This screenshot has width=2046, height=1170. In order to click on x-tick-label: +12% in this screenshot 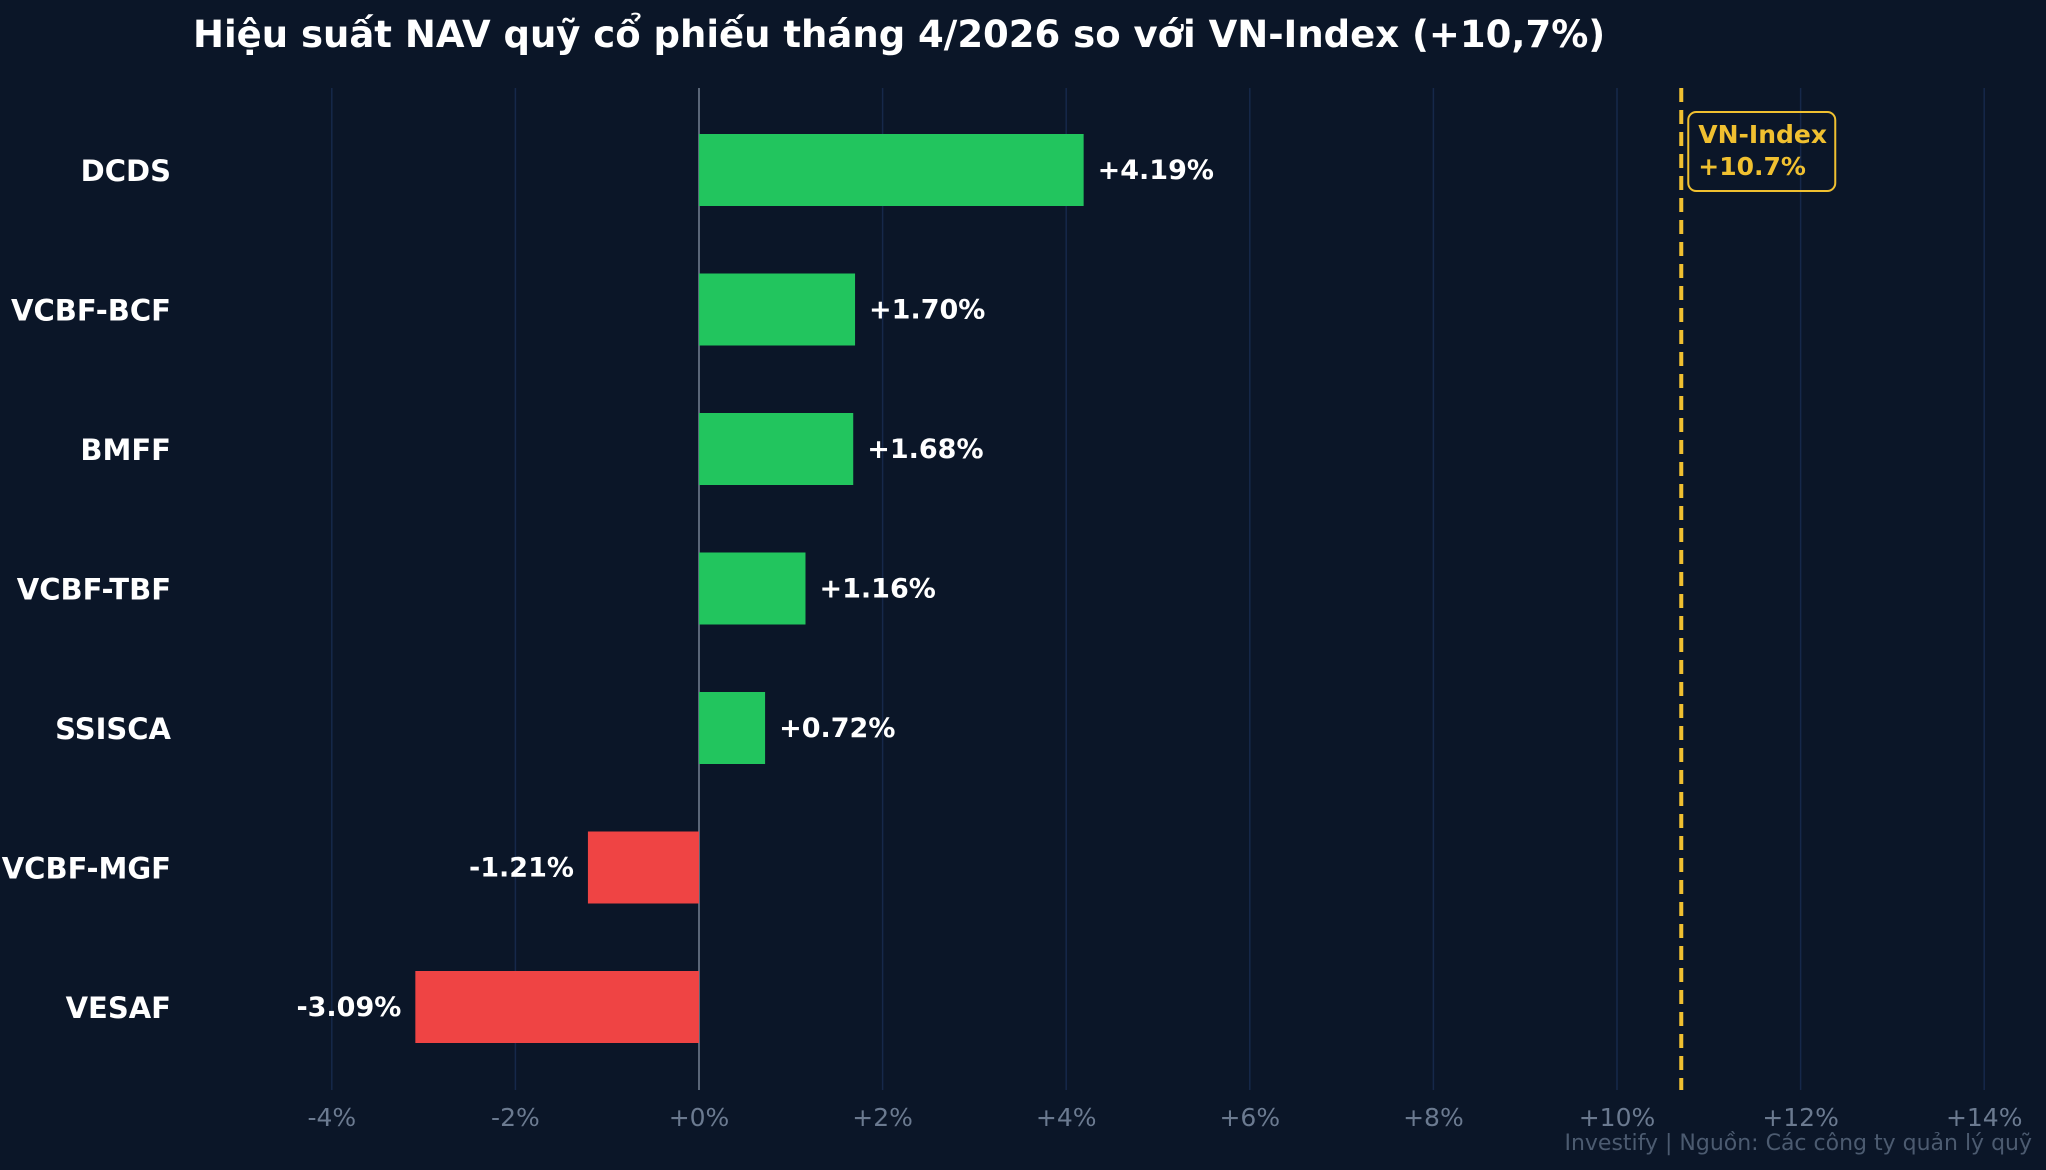, I will do `click(1800, 1117)`.